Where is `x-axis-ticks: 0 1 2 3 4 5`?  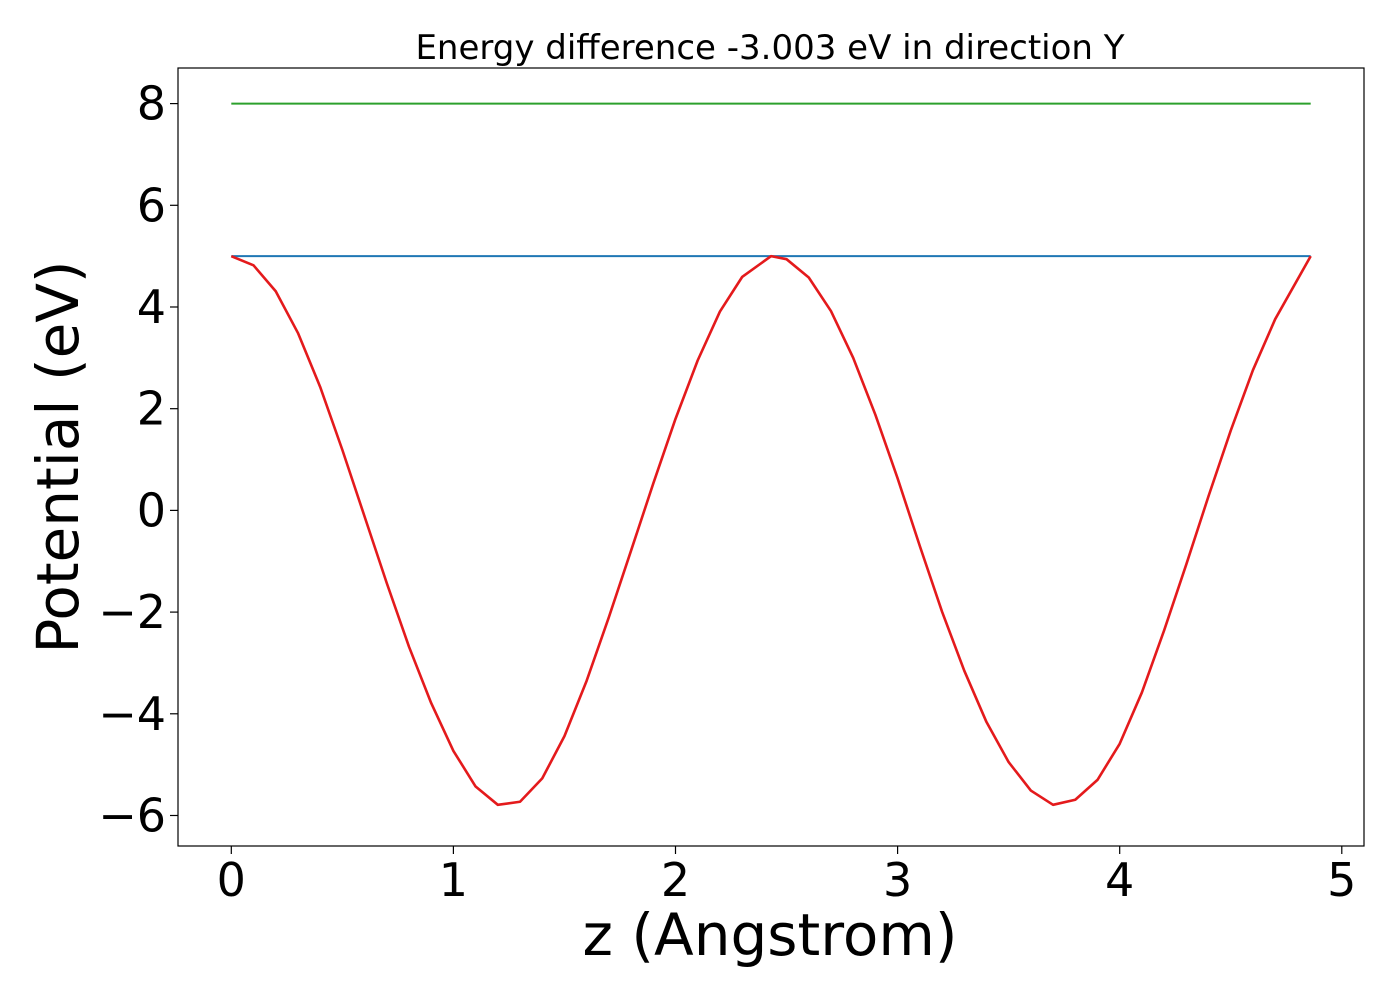
x-axis-ticks: 0 1 2 3 4 5 is located at coordinates (786, 876).